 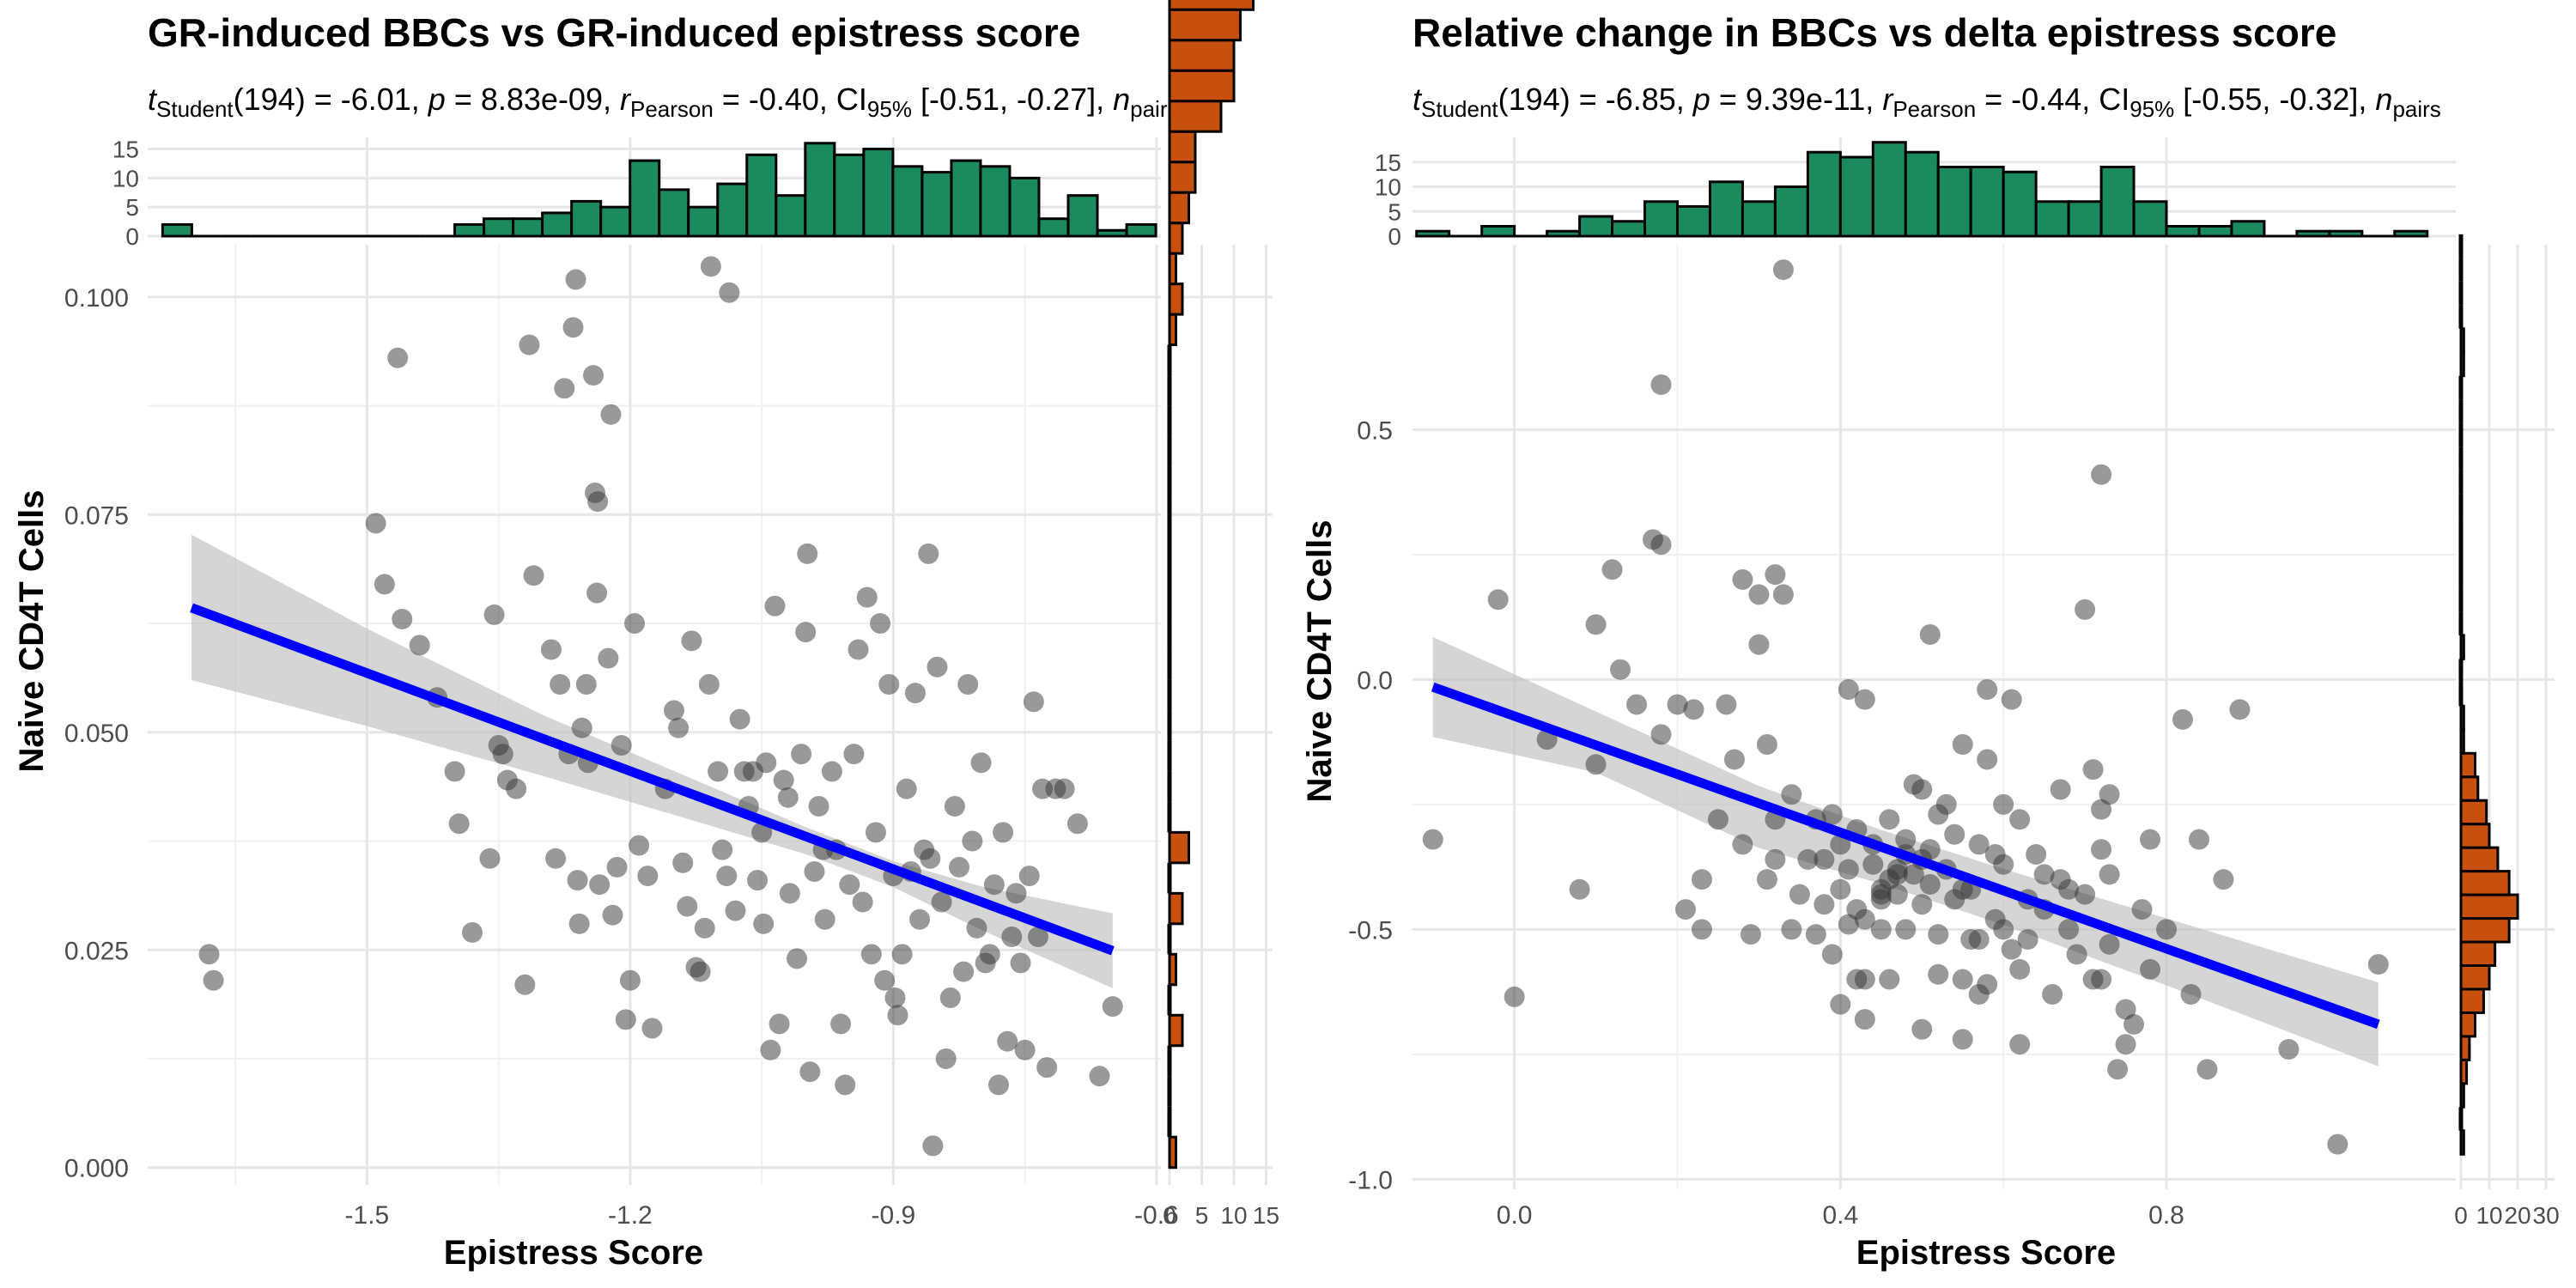 What do you see at coordinates (1888, 99) in the screenshot?
I see `right-stat-r-label: r` at bounding box center [1888, 99].